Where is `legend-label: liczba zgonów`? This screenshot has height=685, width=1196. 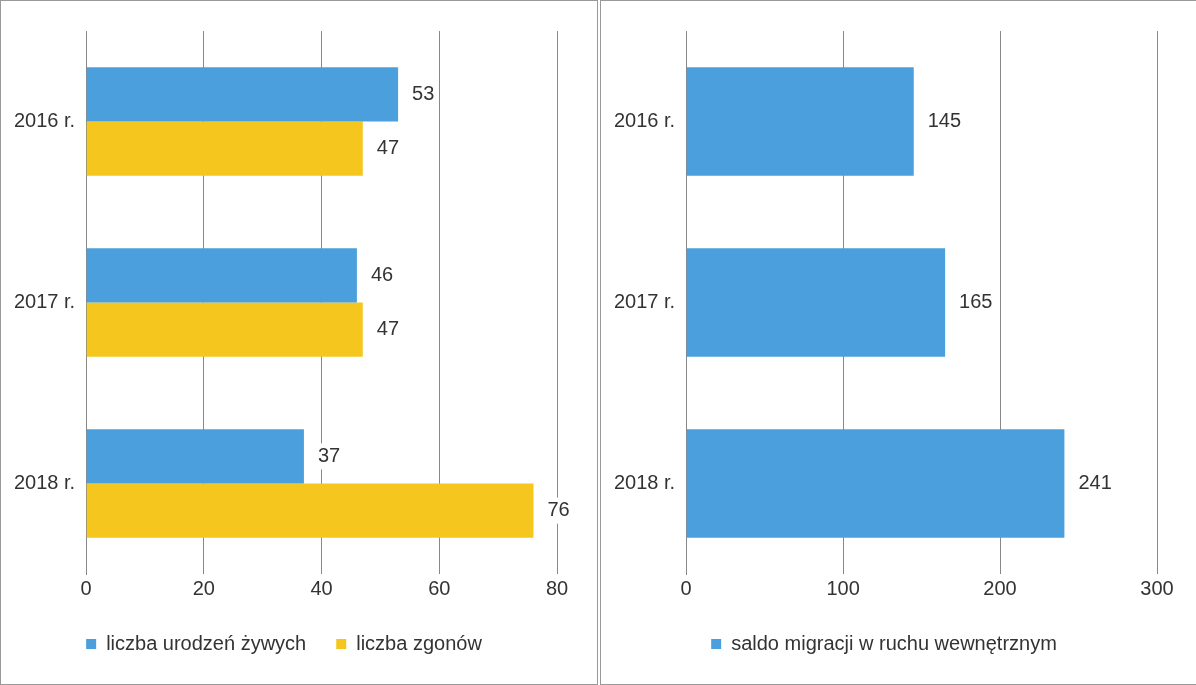
legend-label: liczba zgonów is located at coordinates (419, 642).